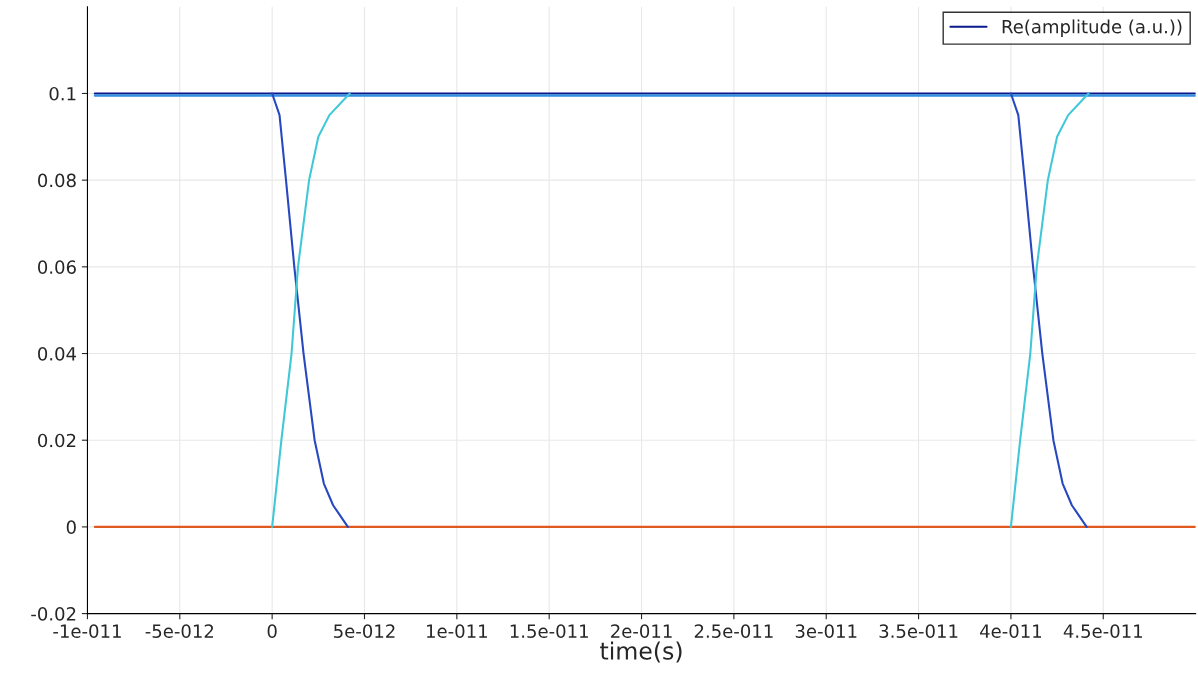 This screenshot has height=678, width=1198. I want to click on y-tick-label: 0.1, so click(62, 93).